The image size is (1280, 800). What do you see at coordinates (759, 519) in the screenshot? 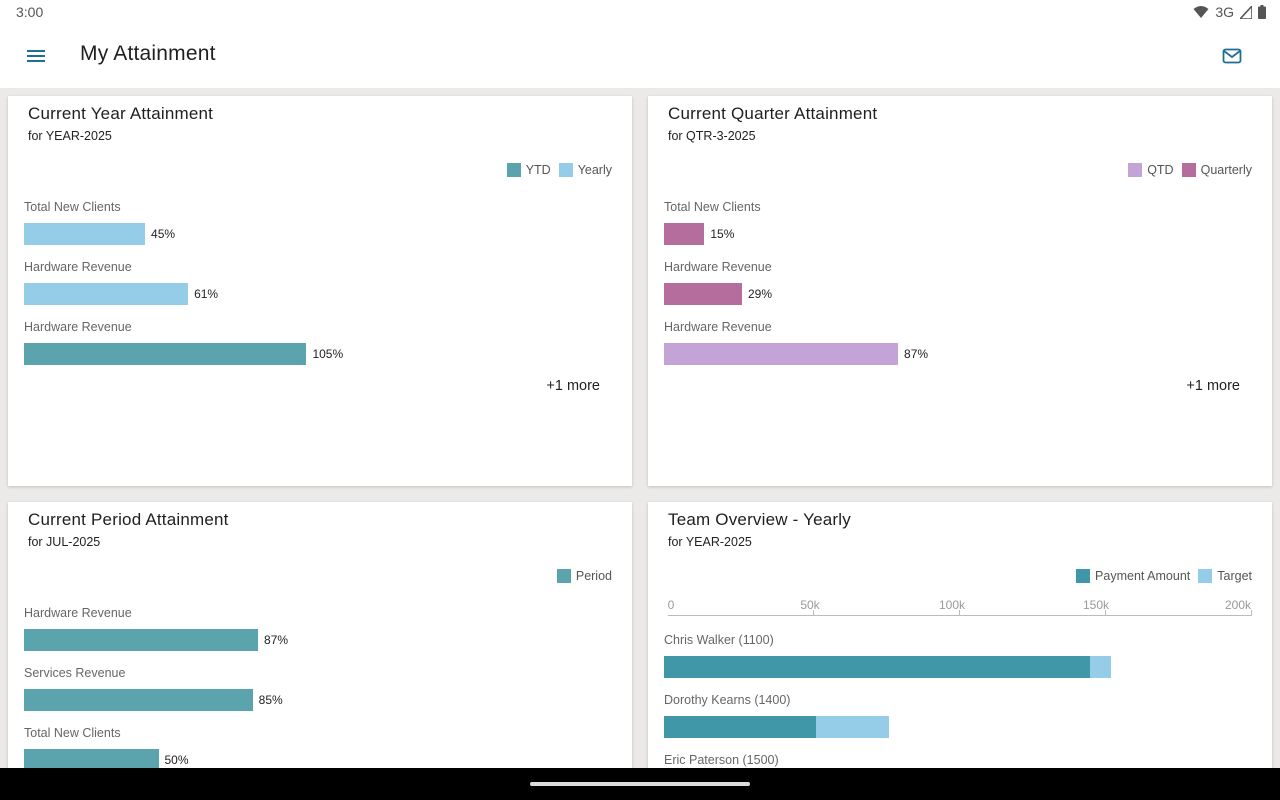
I see `card-title: Team Overview - Yearly` at bounding box center [759, 519].